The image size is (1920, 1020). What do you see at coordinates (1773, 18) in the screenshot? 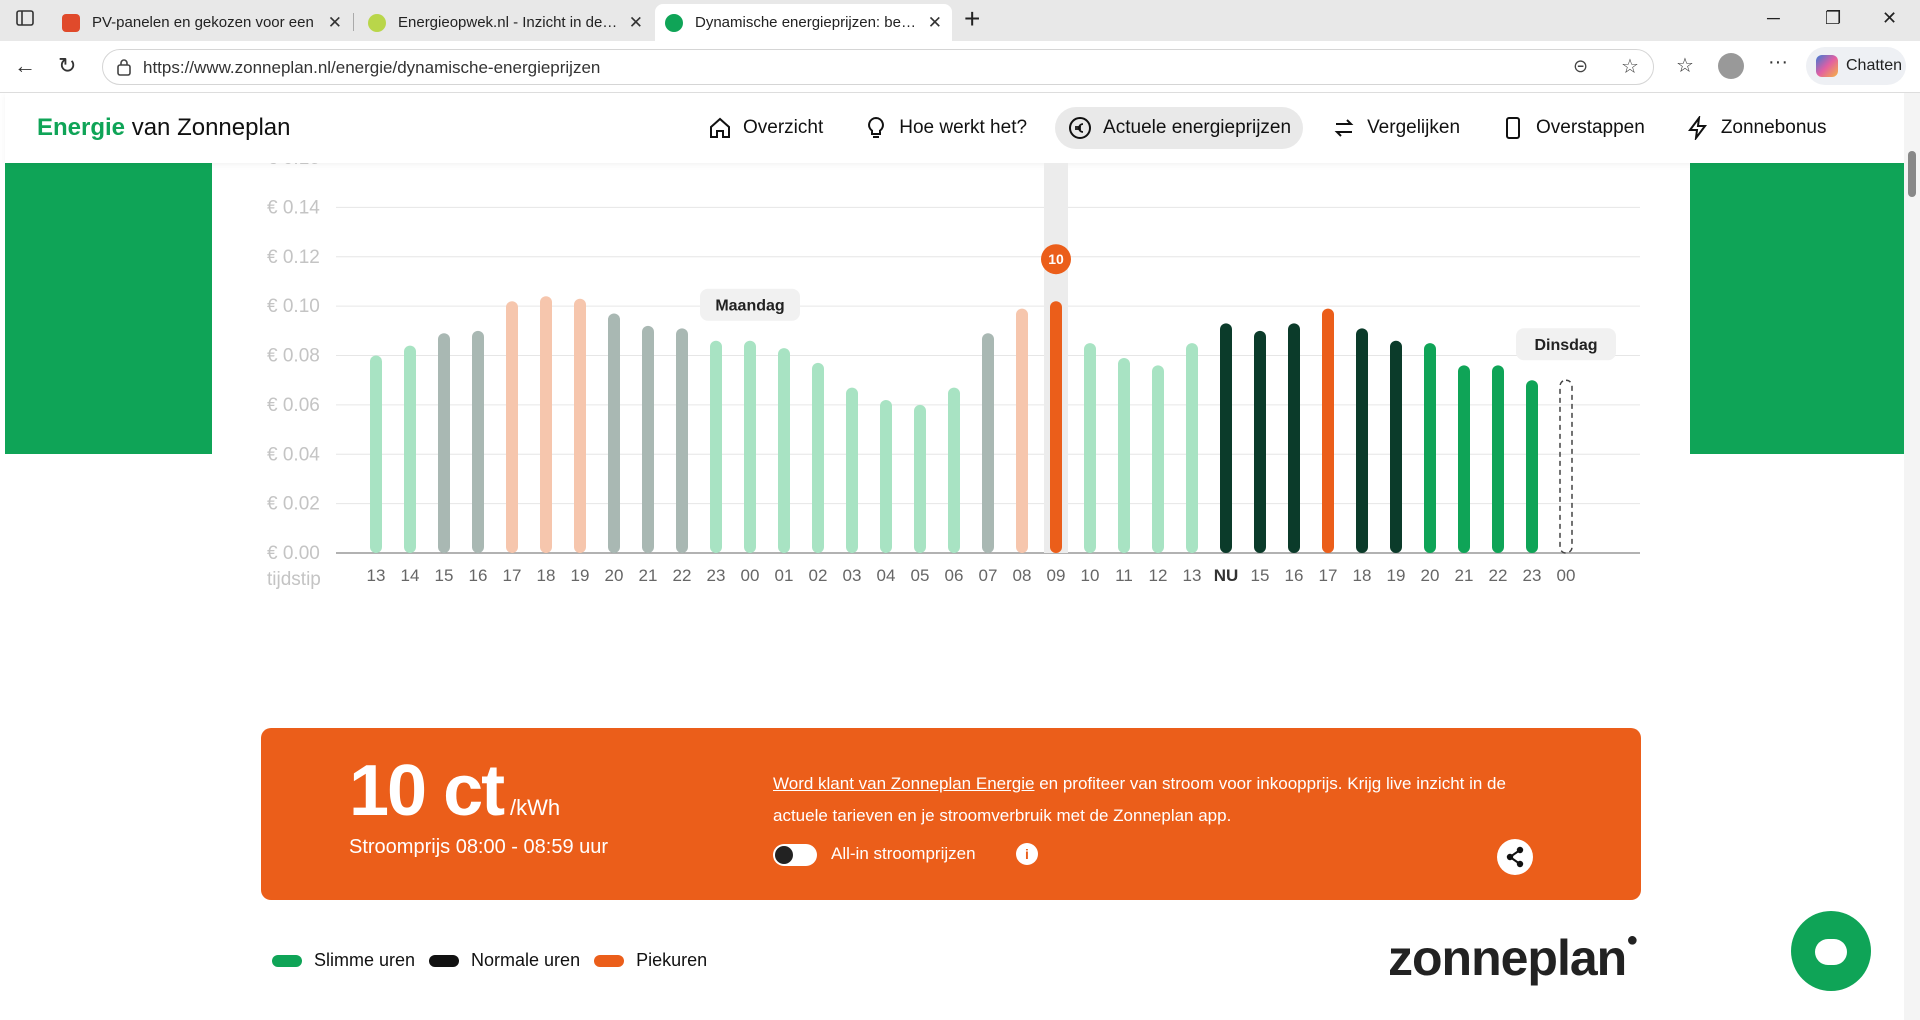
I see `minimize-icon: ─` at bounding box center [1773, 18].